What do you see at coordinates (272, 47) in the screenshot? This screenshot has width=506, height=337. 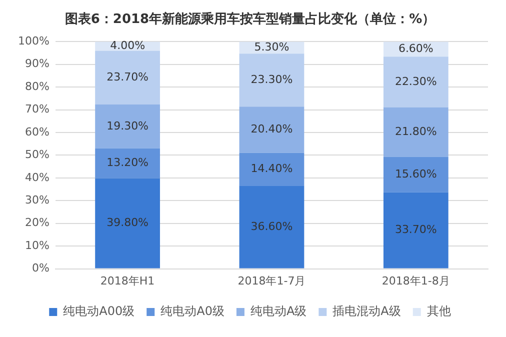 I see `data-label: 5.30%` at bounding box center [272, 47].